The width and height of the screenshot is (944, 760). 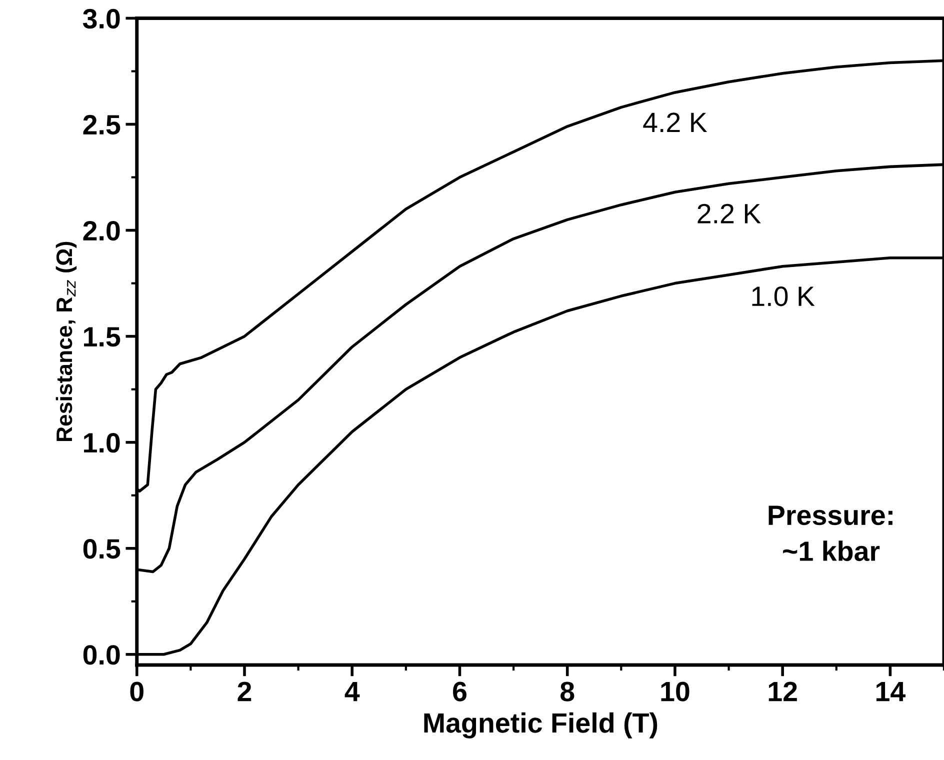 I want to click on y-tick-label: 2.5, so click(x=101, y=124).